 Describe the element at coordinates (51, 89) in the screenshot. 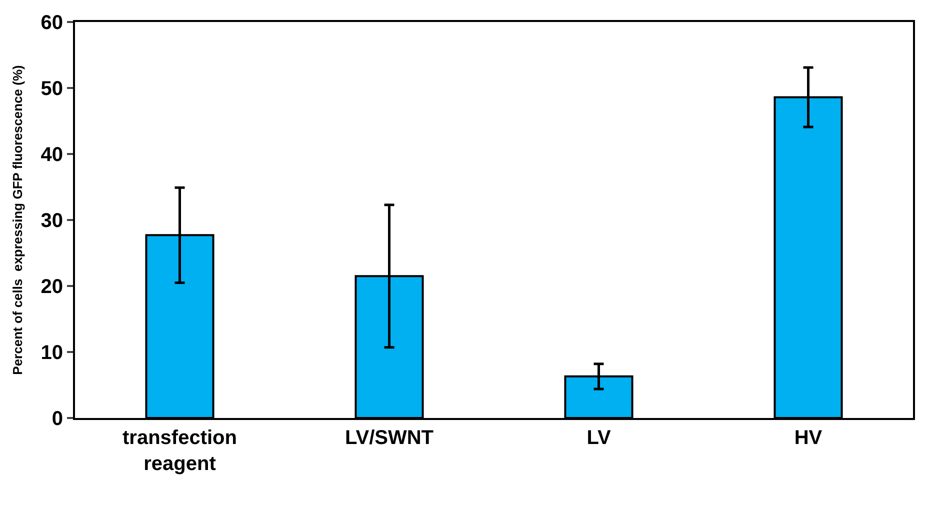

I see `y-tick-label: 50` at that location.